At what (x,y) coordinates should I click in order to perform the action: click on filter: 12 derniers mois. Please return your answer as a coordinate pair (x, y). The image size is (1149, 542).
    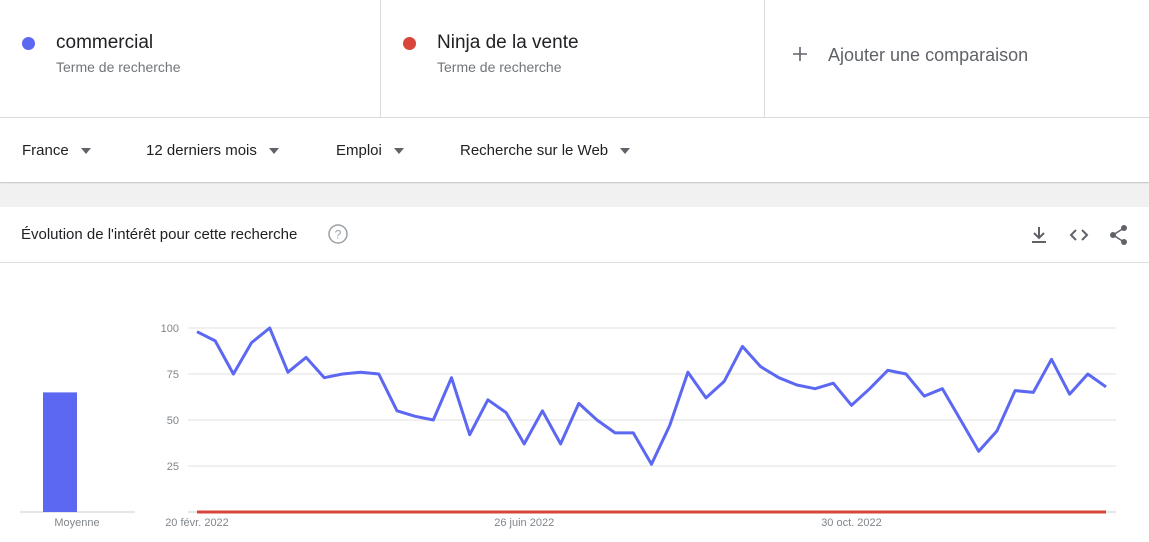
    Looking at the image, I should click on (212, 150).